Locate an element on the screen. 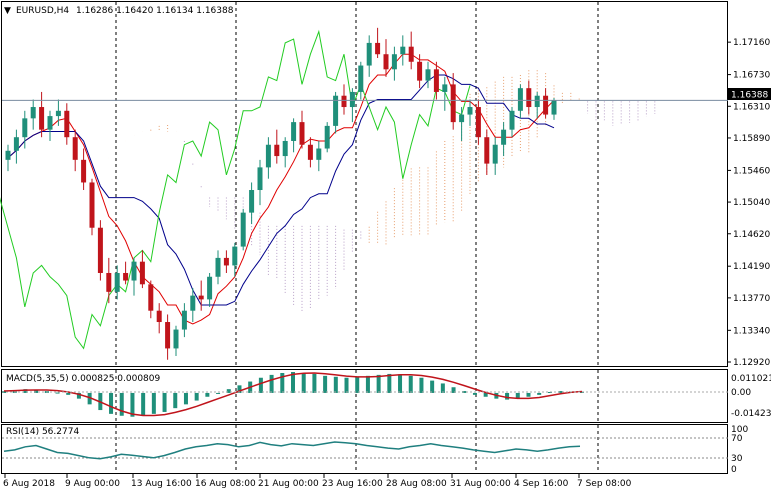 The width and height of the screenshot is (771, 493). rsi-label: RSI(14) 56.2774 is located at coordinates (42, 432).